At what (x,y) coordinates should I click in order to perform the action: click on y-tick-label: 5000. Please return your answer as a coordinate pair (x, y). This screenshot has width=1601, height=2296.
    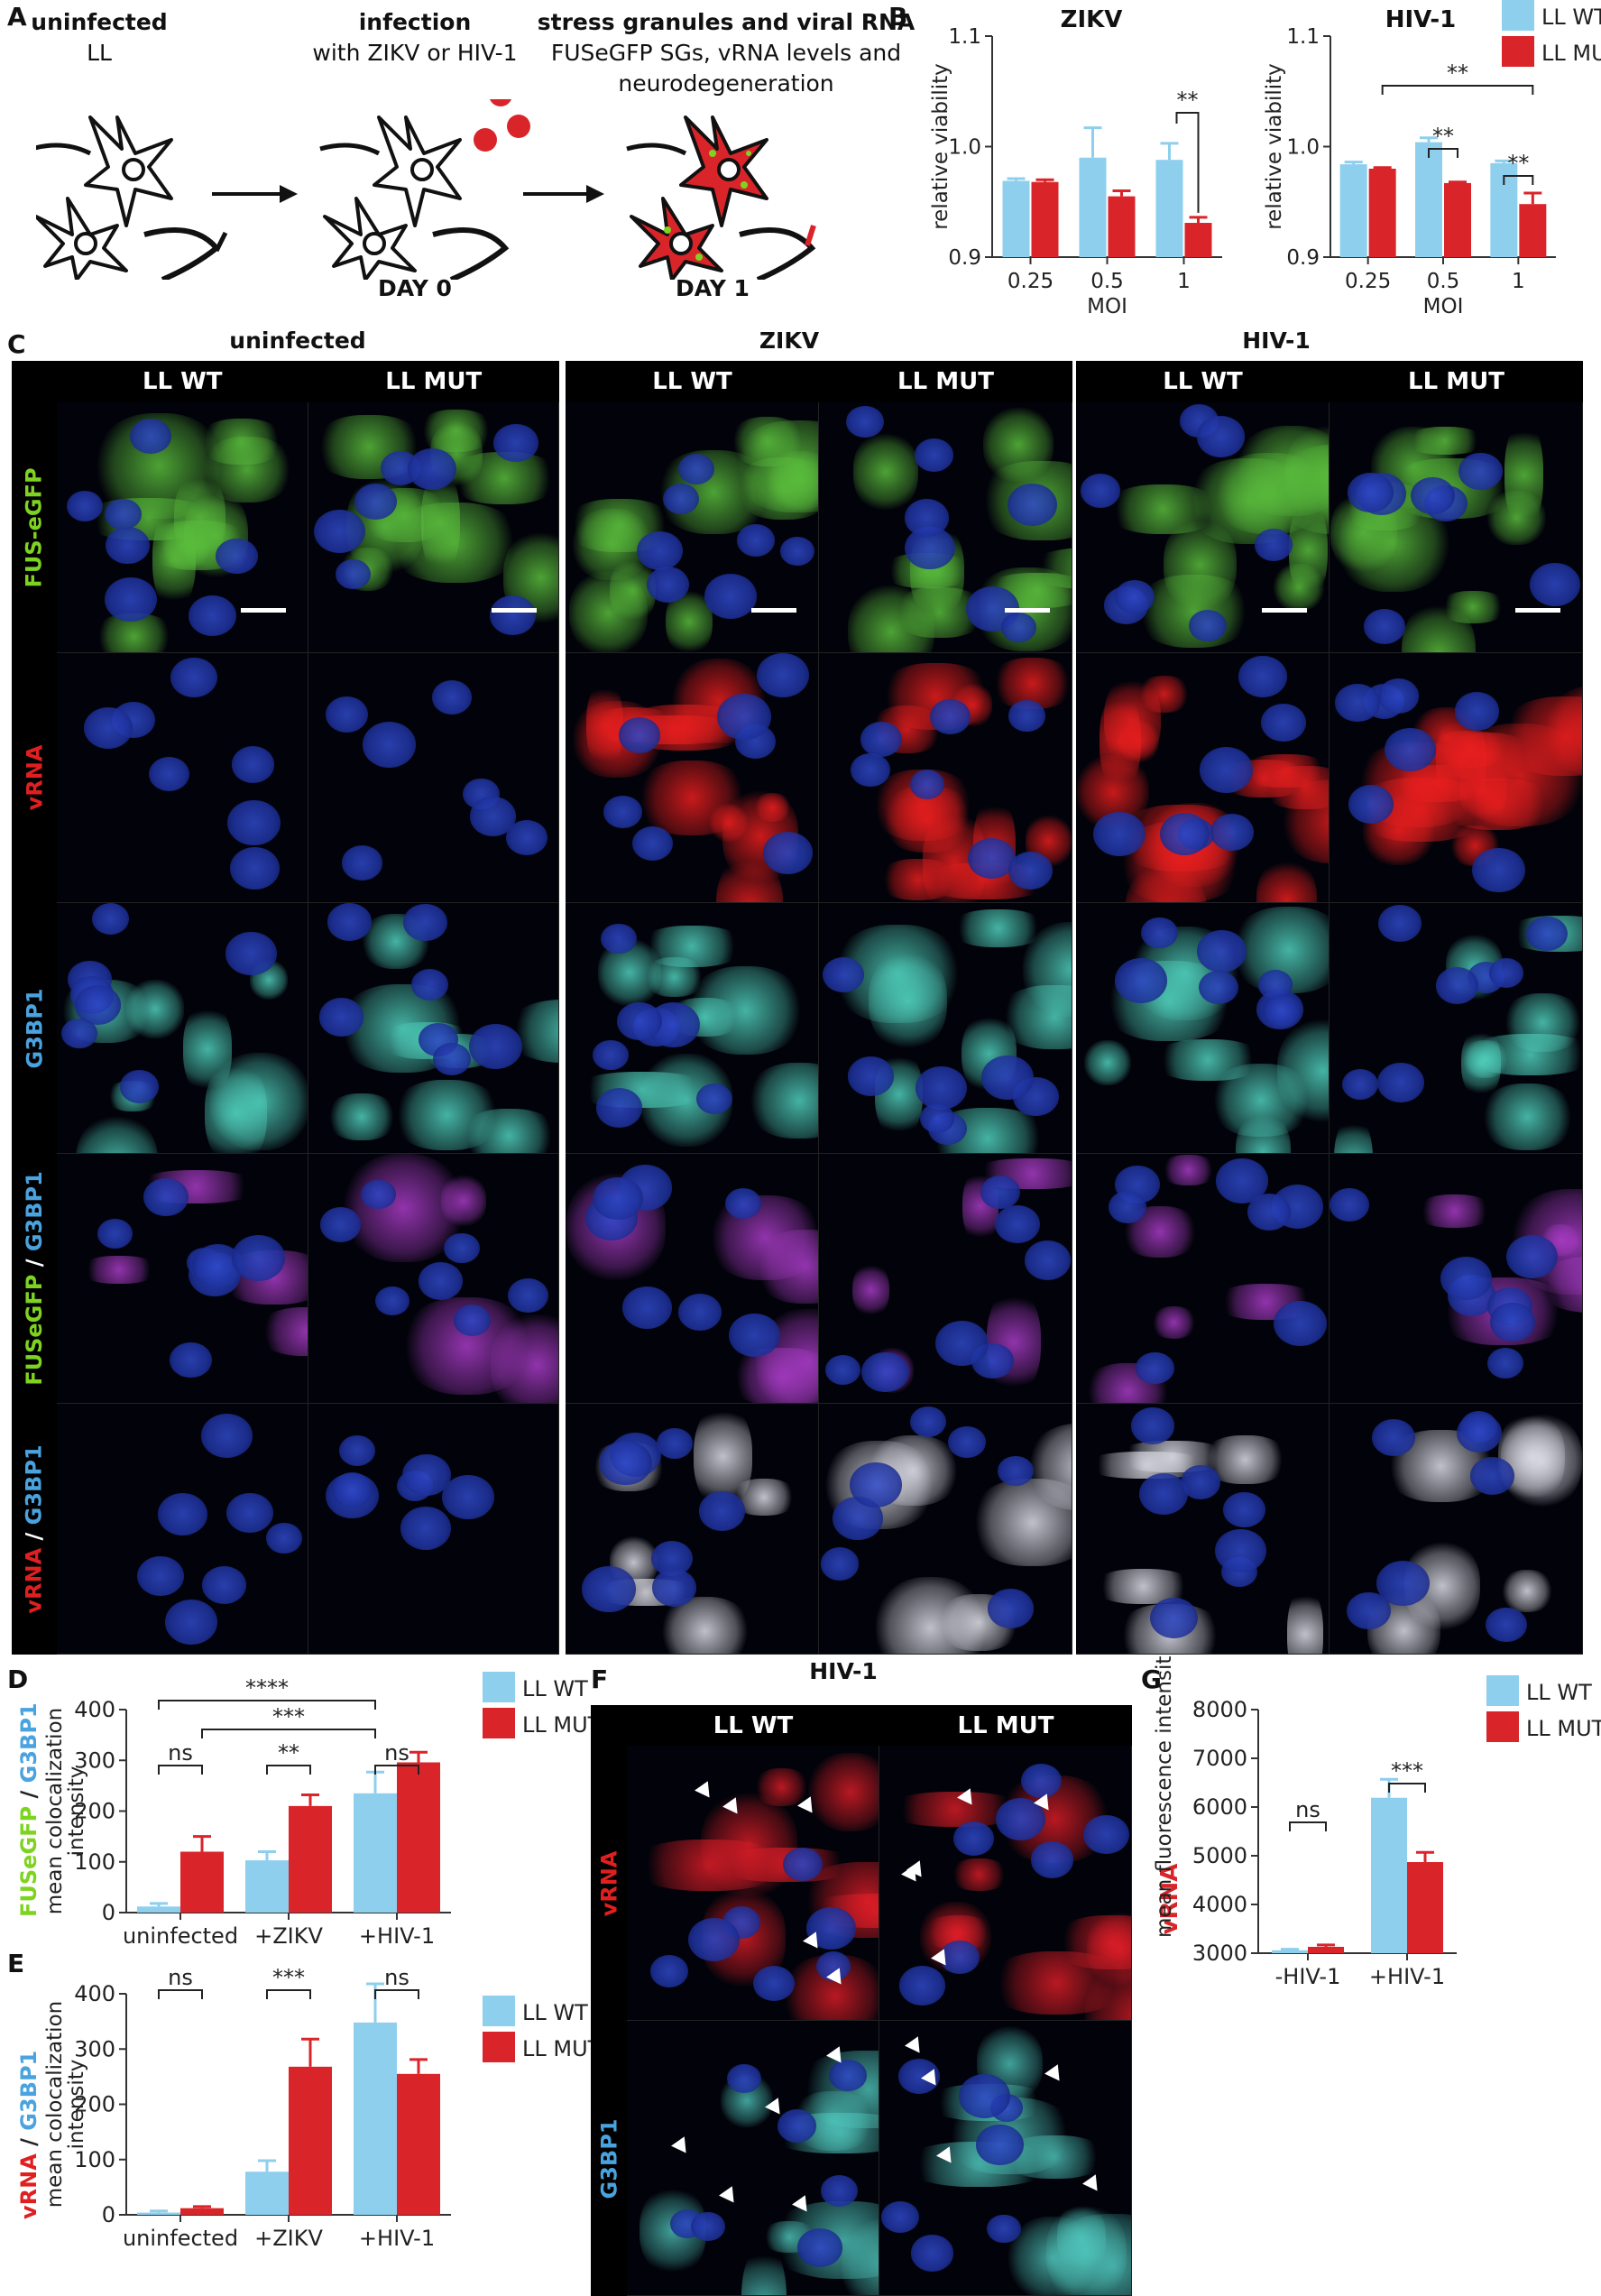
    Looking at the image, I should click on (1220, 1856).